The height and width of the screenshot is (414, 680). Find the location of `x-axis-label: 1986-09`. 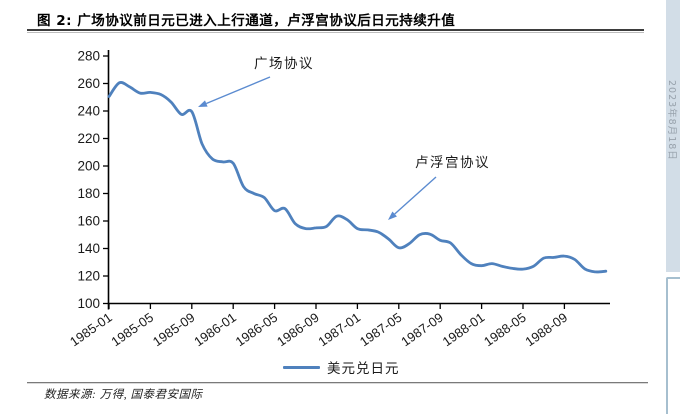

x-axis-label: 1986-09 is located at coordinates (298, 330).